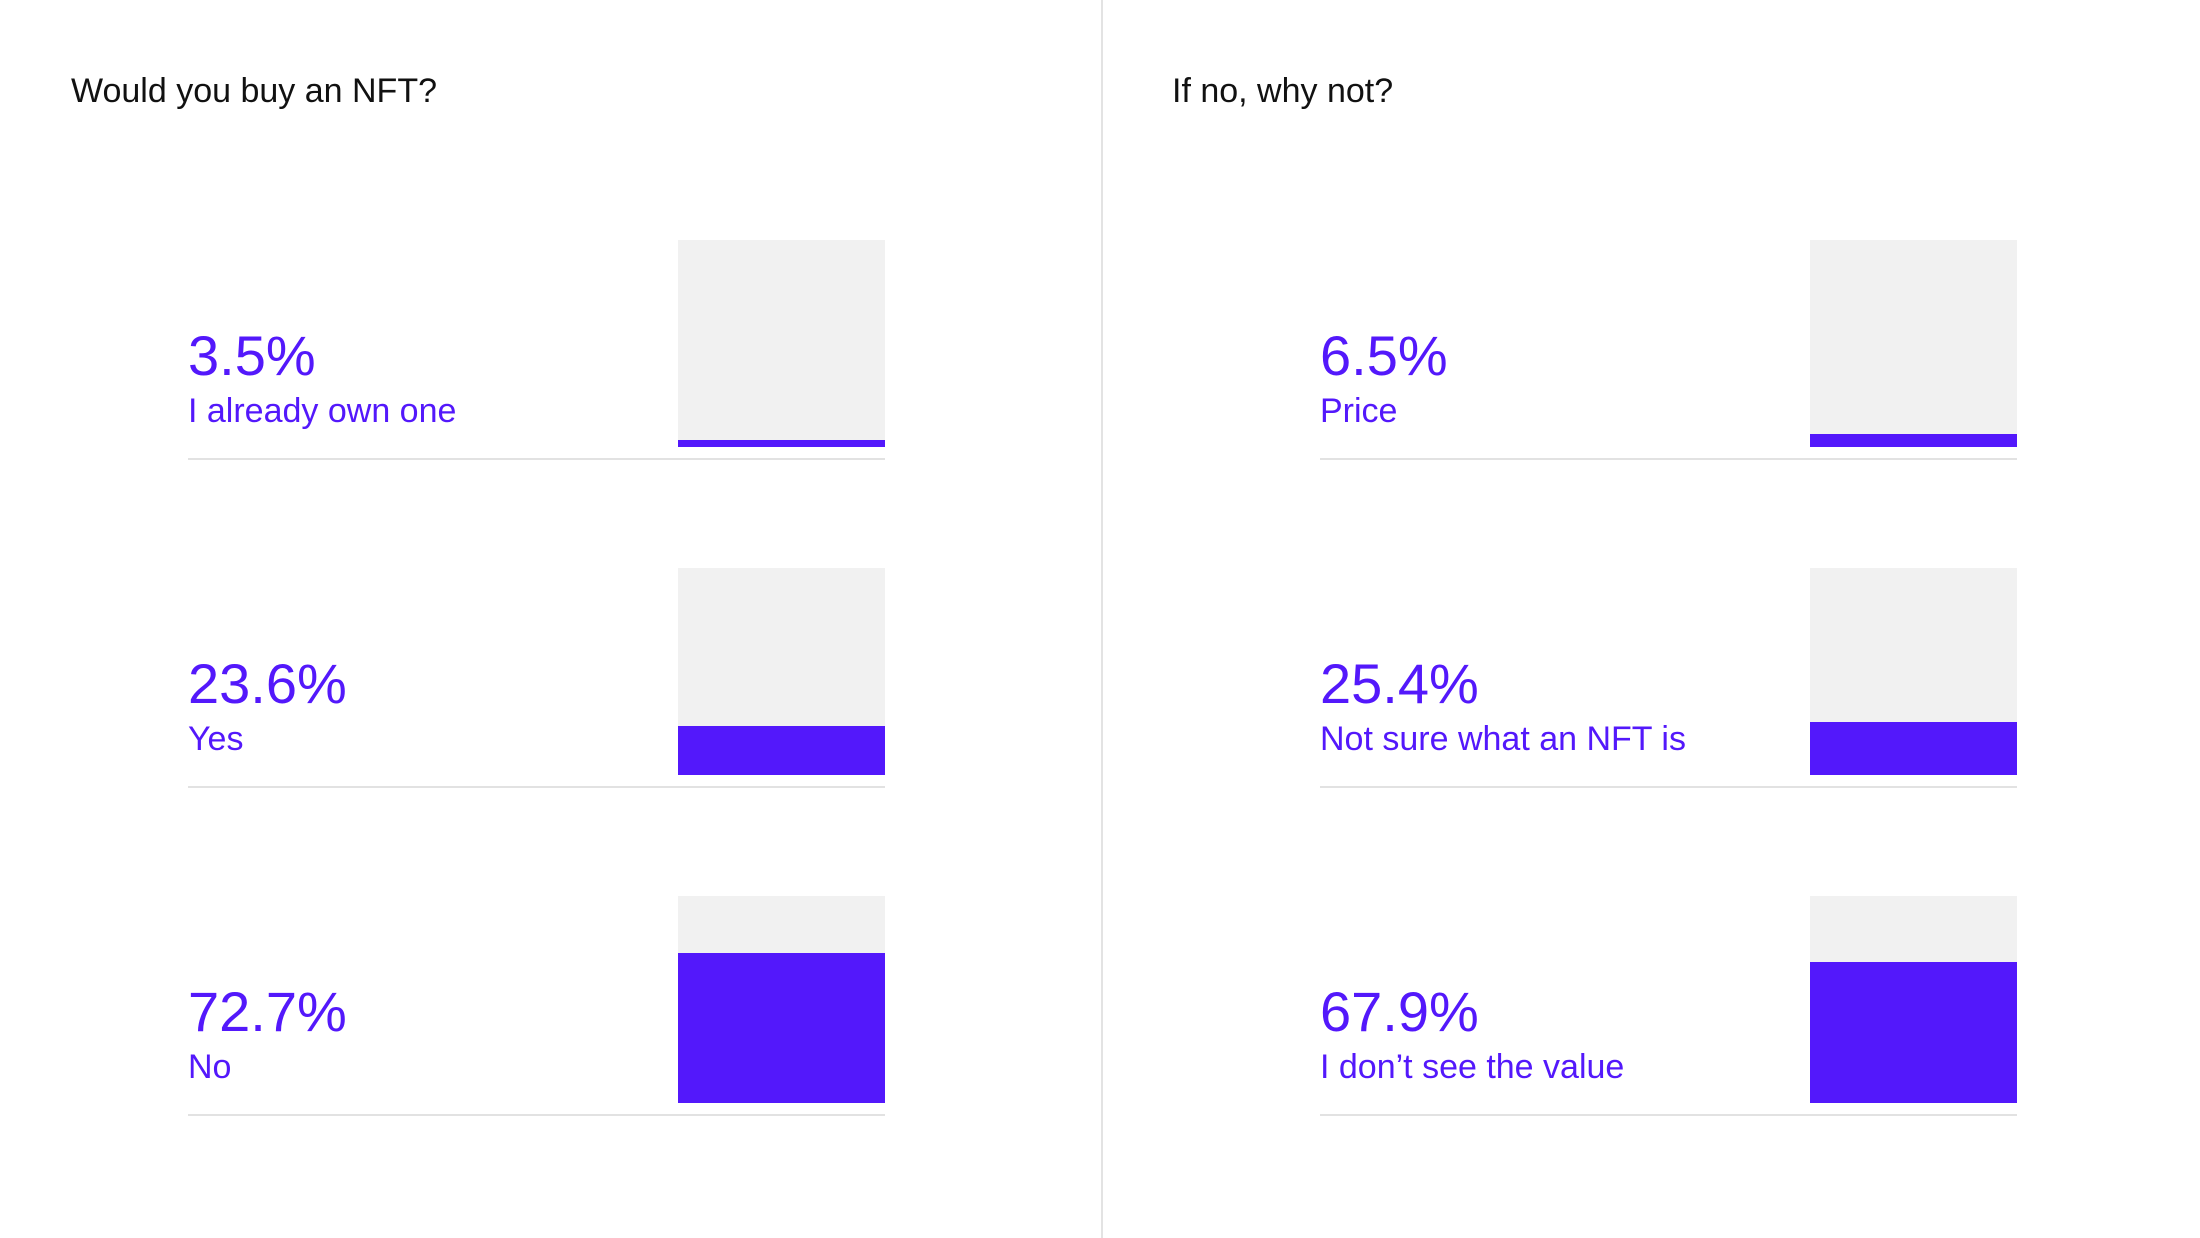  What do you see at coordinates (1668, 1006) in the screenshot?
I see `stat-row: 67.9% I don’t see the value` at bounding box center [1668, 1006].